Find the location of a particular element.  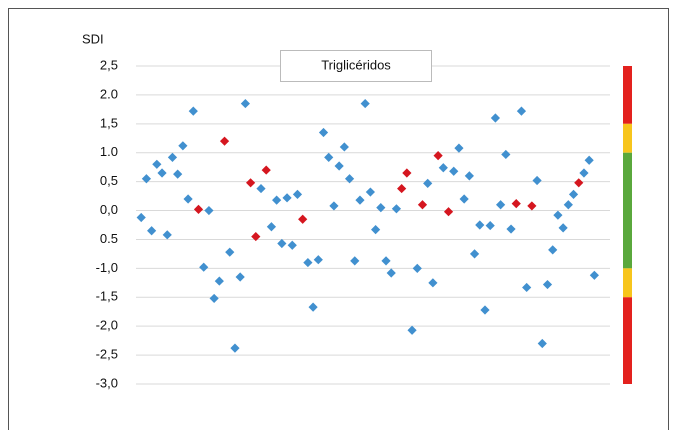

y-tick-label: 2,5 is located at coordinates (109, 64).